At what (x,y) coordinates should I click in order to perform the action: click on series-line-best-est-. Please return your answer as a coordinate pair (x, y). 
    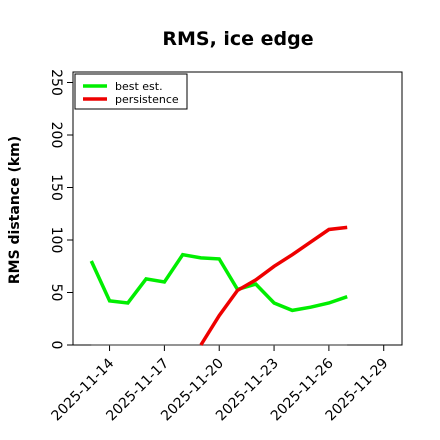
    Looking at the image, I should click on (218, 282).